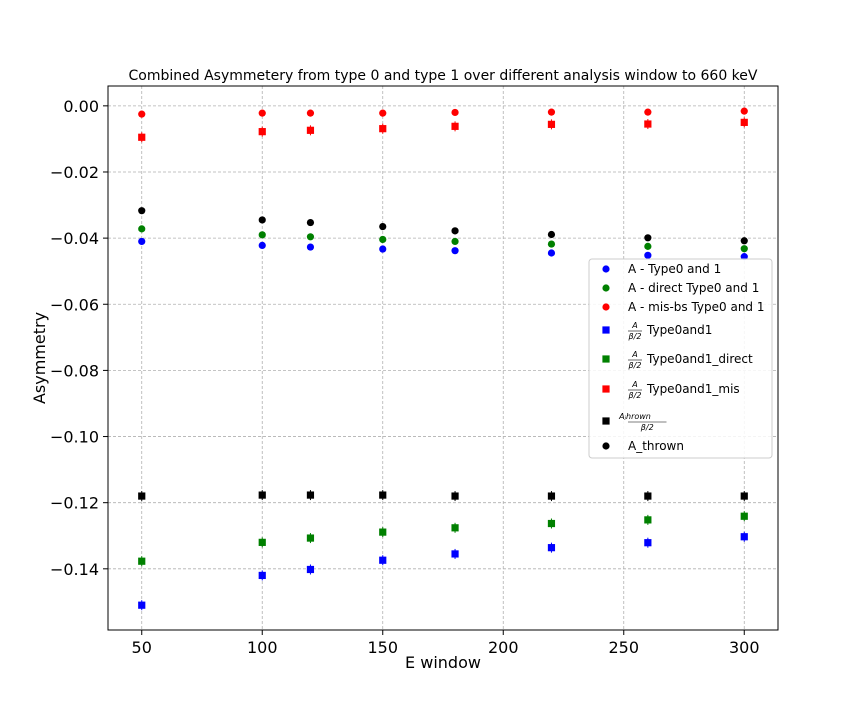 Image resolution: width=864 pixels, height=720 pixels. I want to click on y-tick-label: −0.12, so click(74, 503).